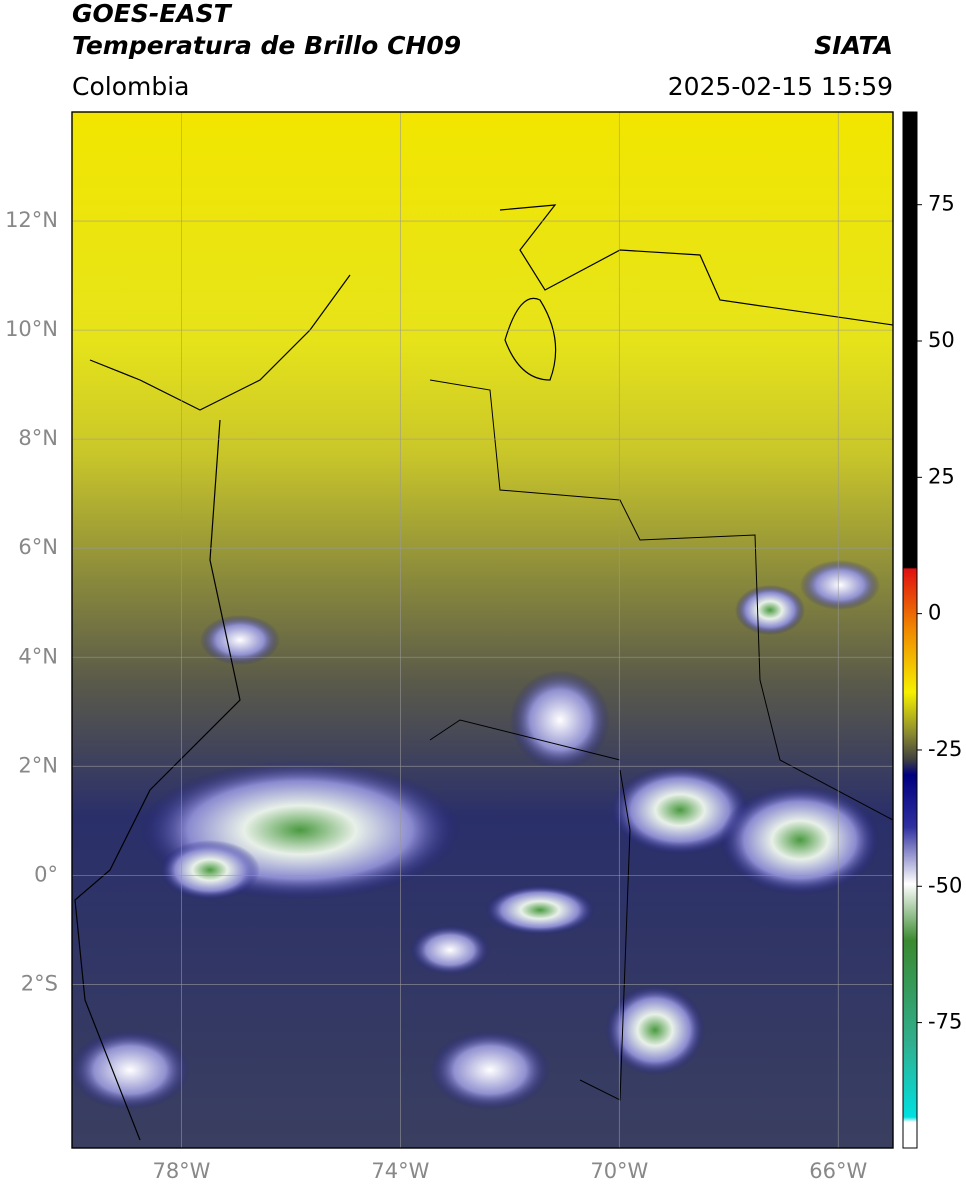  I want to click on x-tick-label: 78°W, so click(181, 1171).